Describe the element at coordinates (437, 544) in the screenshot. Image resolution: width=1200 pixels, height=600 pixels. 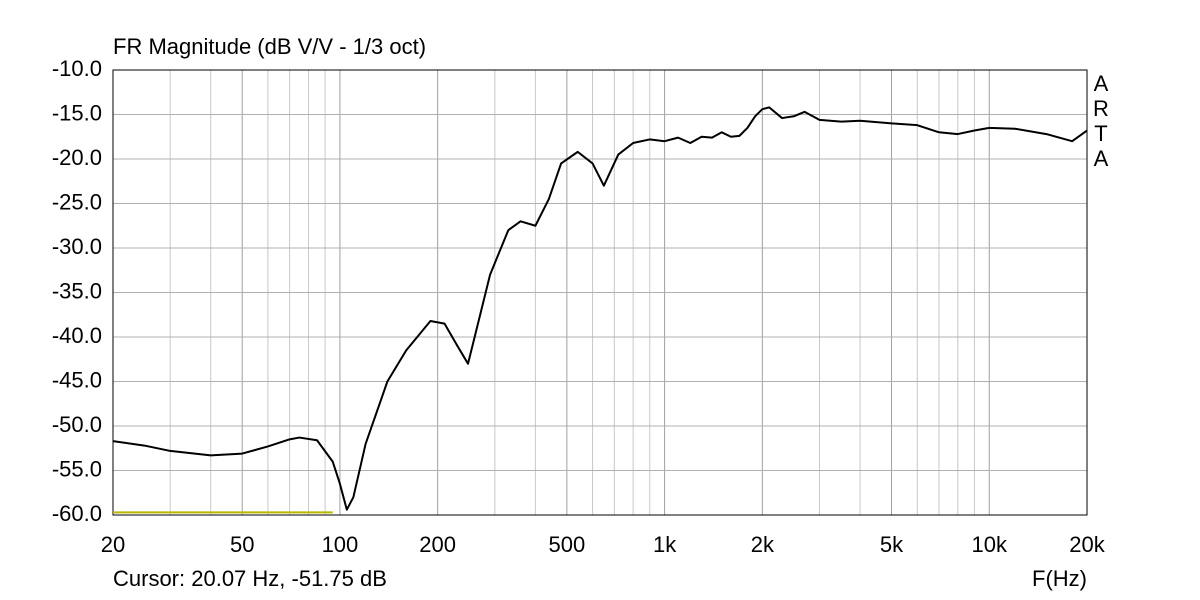
I see `x-tick-label: 200` at that location.